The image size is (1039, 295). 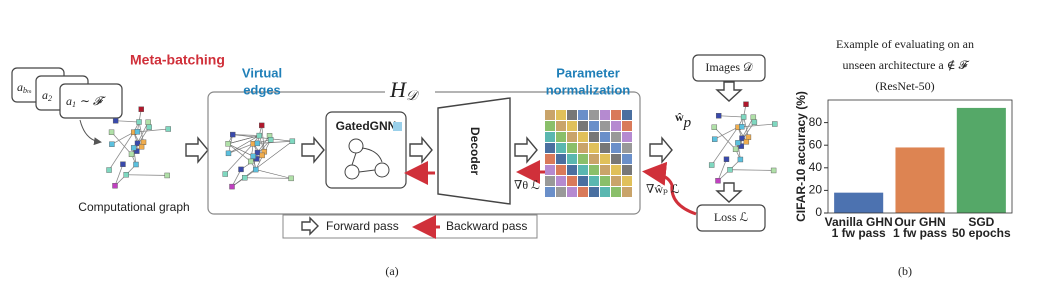 What do you see at coordinates (366, 126) in the screenshot?
I see `gated-gnn-label: GatedGNN` at bounding box center [366, 126].